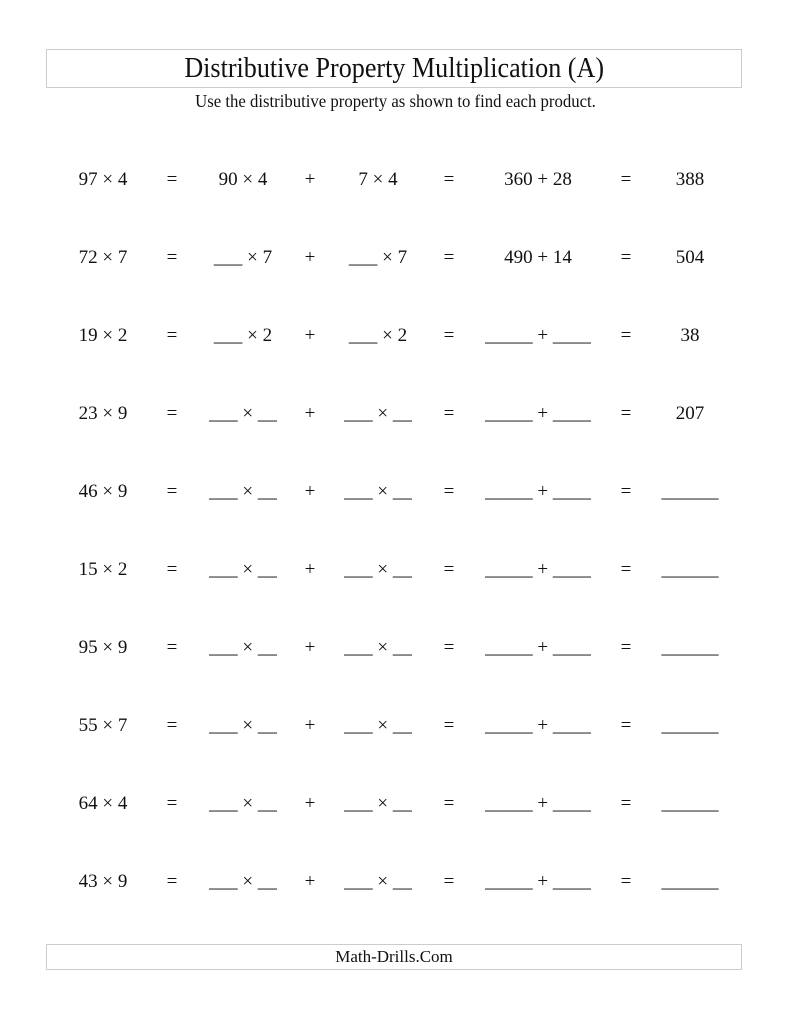  I want to click on footer-box: Math-Drills.Com, so click(394, 957).